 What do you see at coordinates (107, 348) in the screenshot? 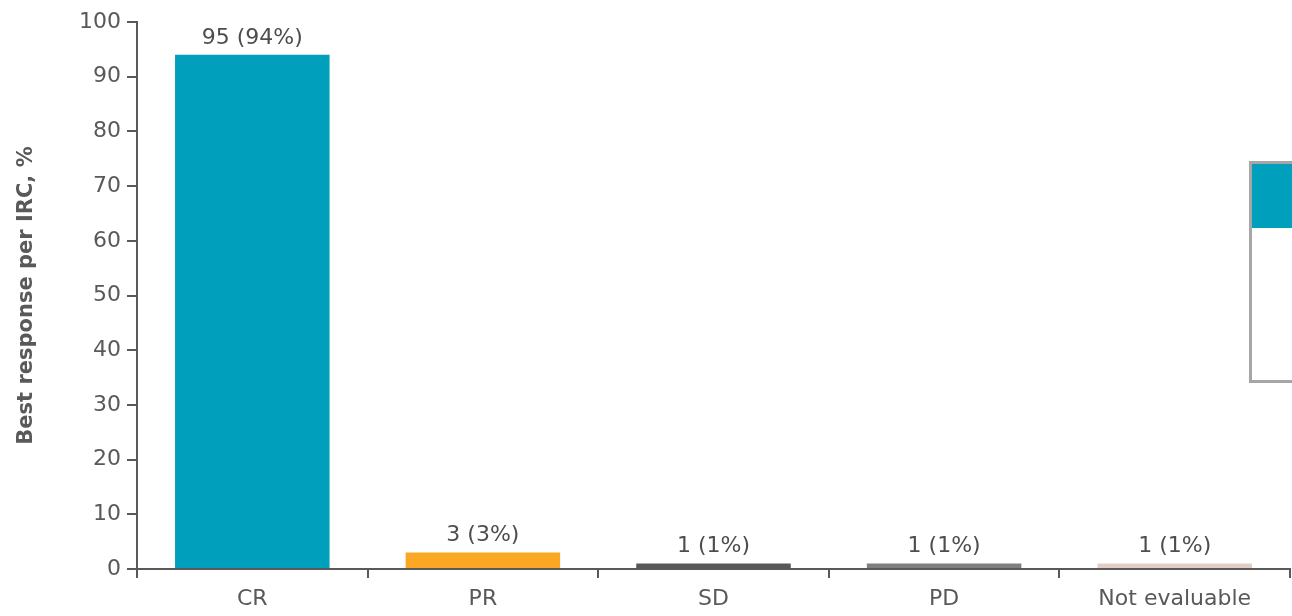
I see `y-tick-label: 40` at bounding box center [107, 348].